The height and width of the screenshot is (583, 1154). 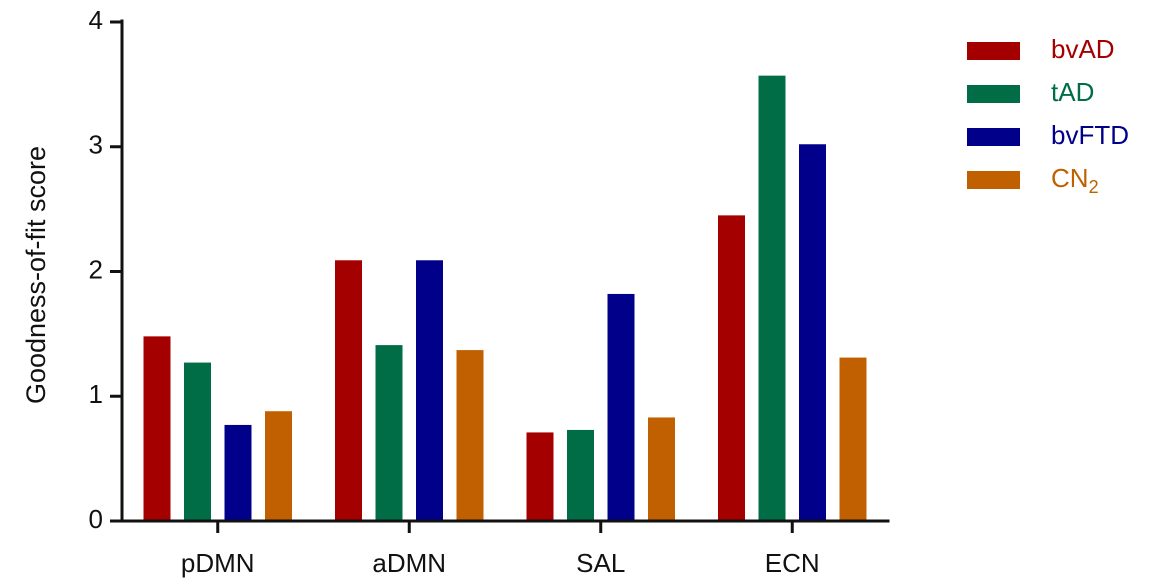 I want to click on legend-swatch-bvAD, so click(x=993, y=51).